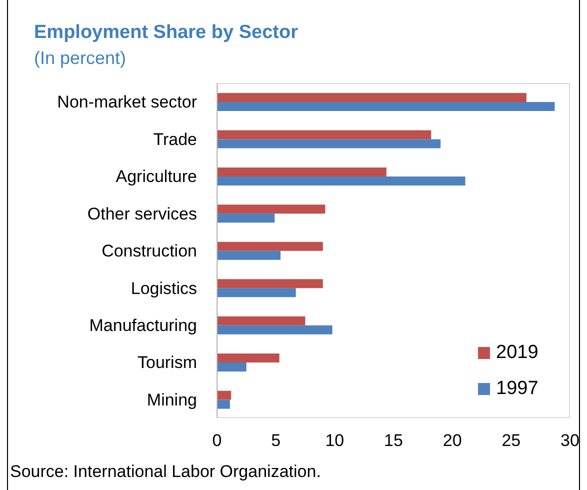 Image resolution: width=587 pixels, height=490 pixels. What do you see at coordinates (517, 389) in the screenshot?
I see `legend-label: 1997` at bounding box center [517, 389].